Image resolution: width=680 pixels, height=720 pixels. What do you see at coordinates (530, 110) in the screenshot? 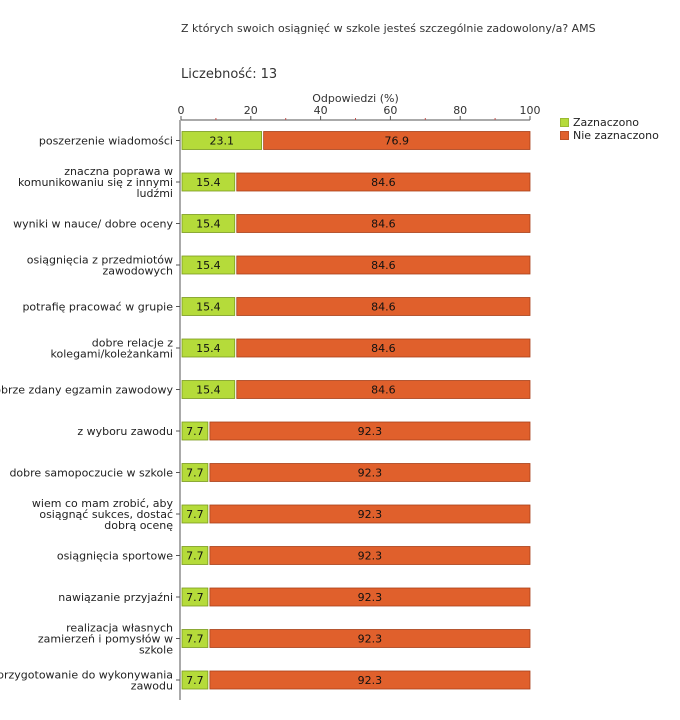
I see `x-tick-label: 100` at bounding box center [530, 110].